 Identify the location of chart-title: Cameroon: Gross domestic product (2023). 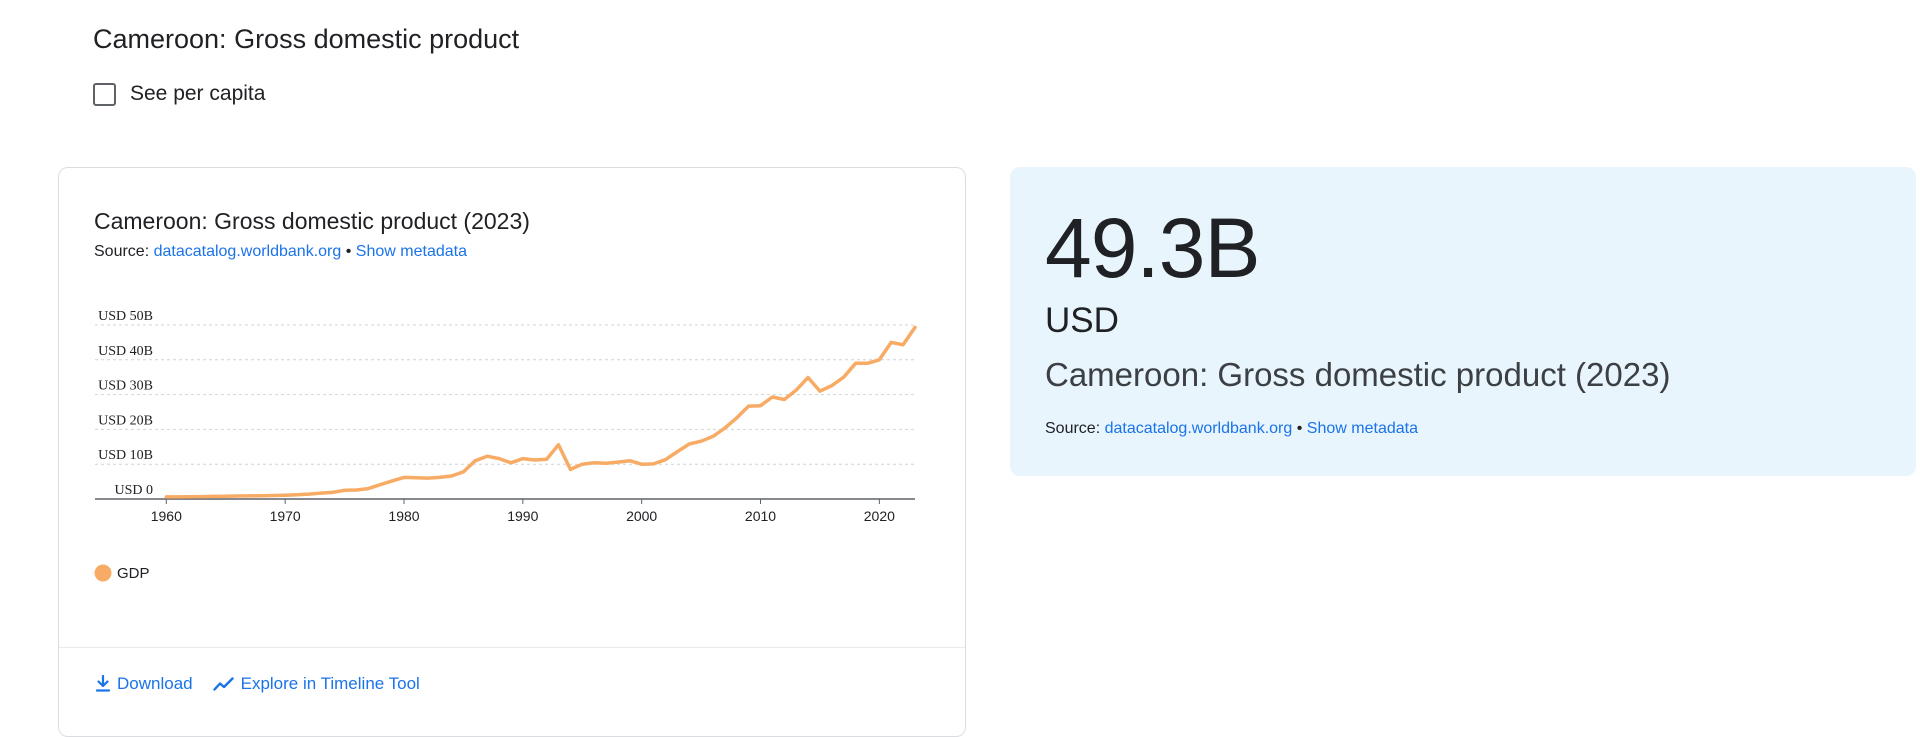
(312, 221).